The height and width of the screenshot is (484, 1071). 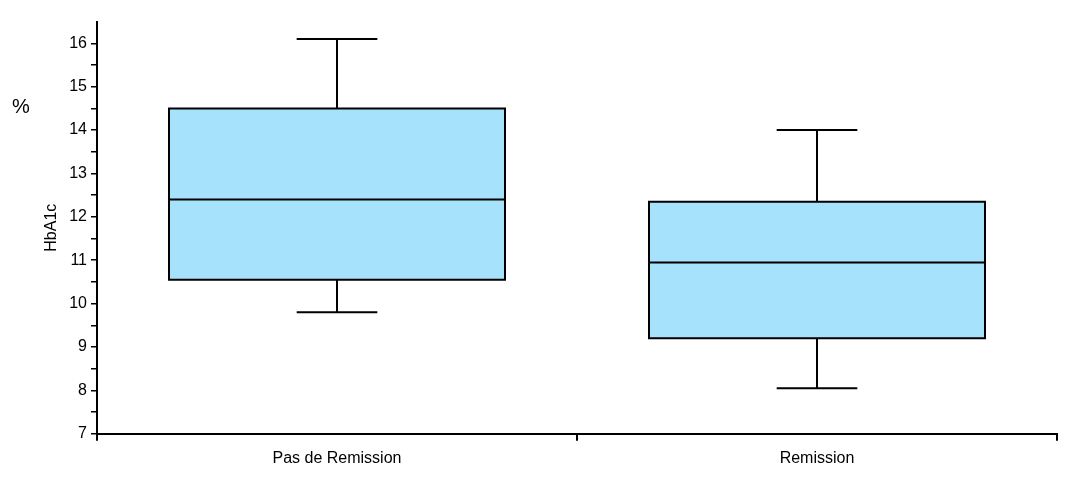 What do you see at coordinates (83, 433) in the screenshot?
I see `y-tick-label: 7` at bounding box center [83, 433].